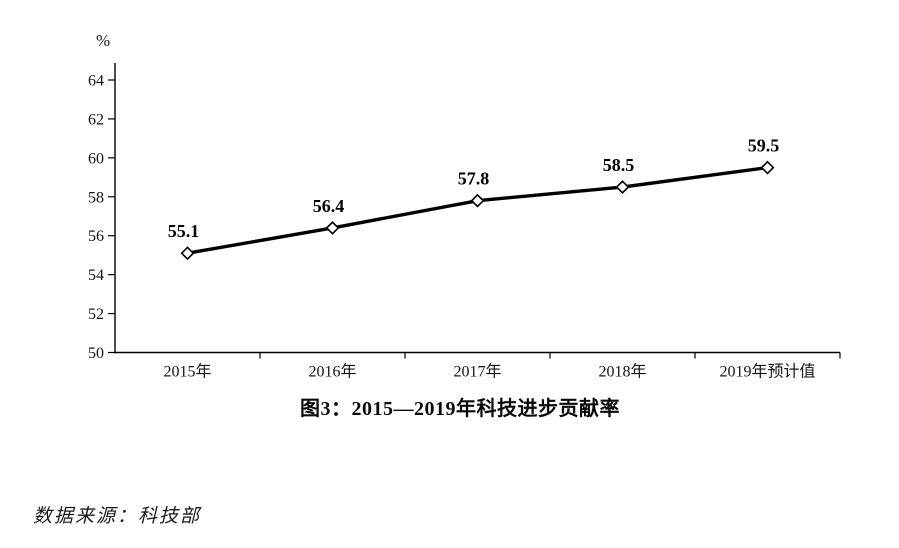 The height and width of the screenshot is (548, 899). Describe the element at coordinates (184, 231) in the screenshot. I see `data-point-label: 55.1` at that location.